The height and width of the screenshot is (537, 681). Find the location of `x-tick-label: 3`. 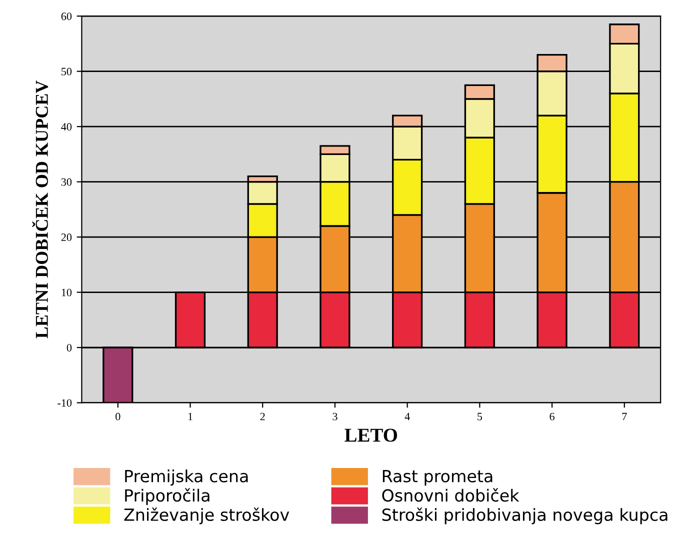

x-tick-label: 3 is located at coordinates (335, 416).